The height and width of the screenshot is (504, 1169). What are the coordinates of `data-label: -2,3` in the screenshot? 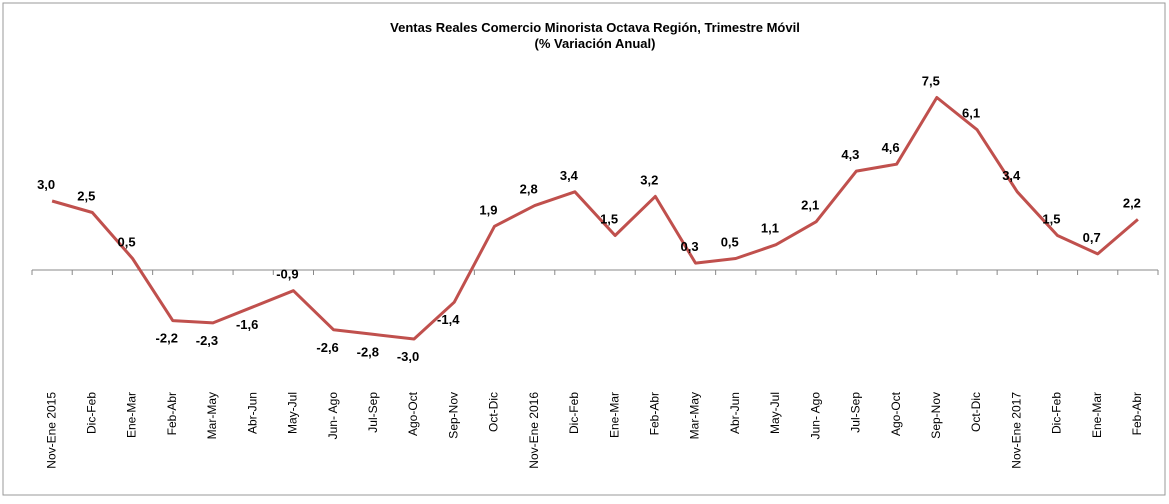 It's located at (207, 340).